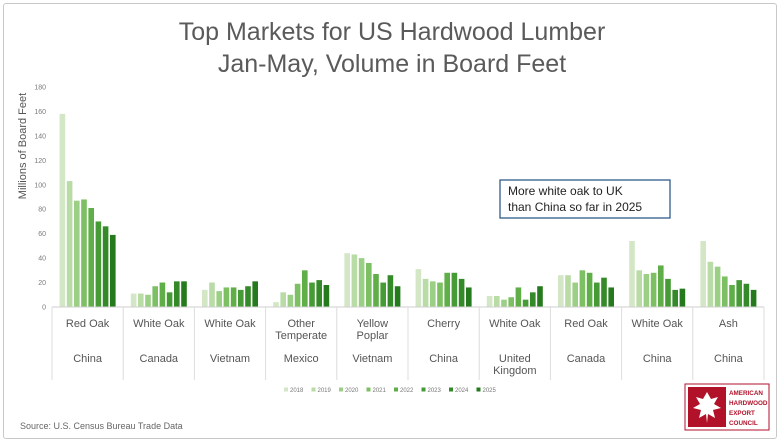  What do you see at coordinates (352, 391) in the screenshot?
I see `legend-label: 2020` at bounding box center [352, 391].